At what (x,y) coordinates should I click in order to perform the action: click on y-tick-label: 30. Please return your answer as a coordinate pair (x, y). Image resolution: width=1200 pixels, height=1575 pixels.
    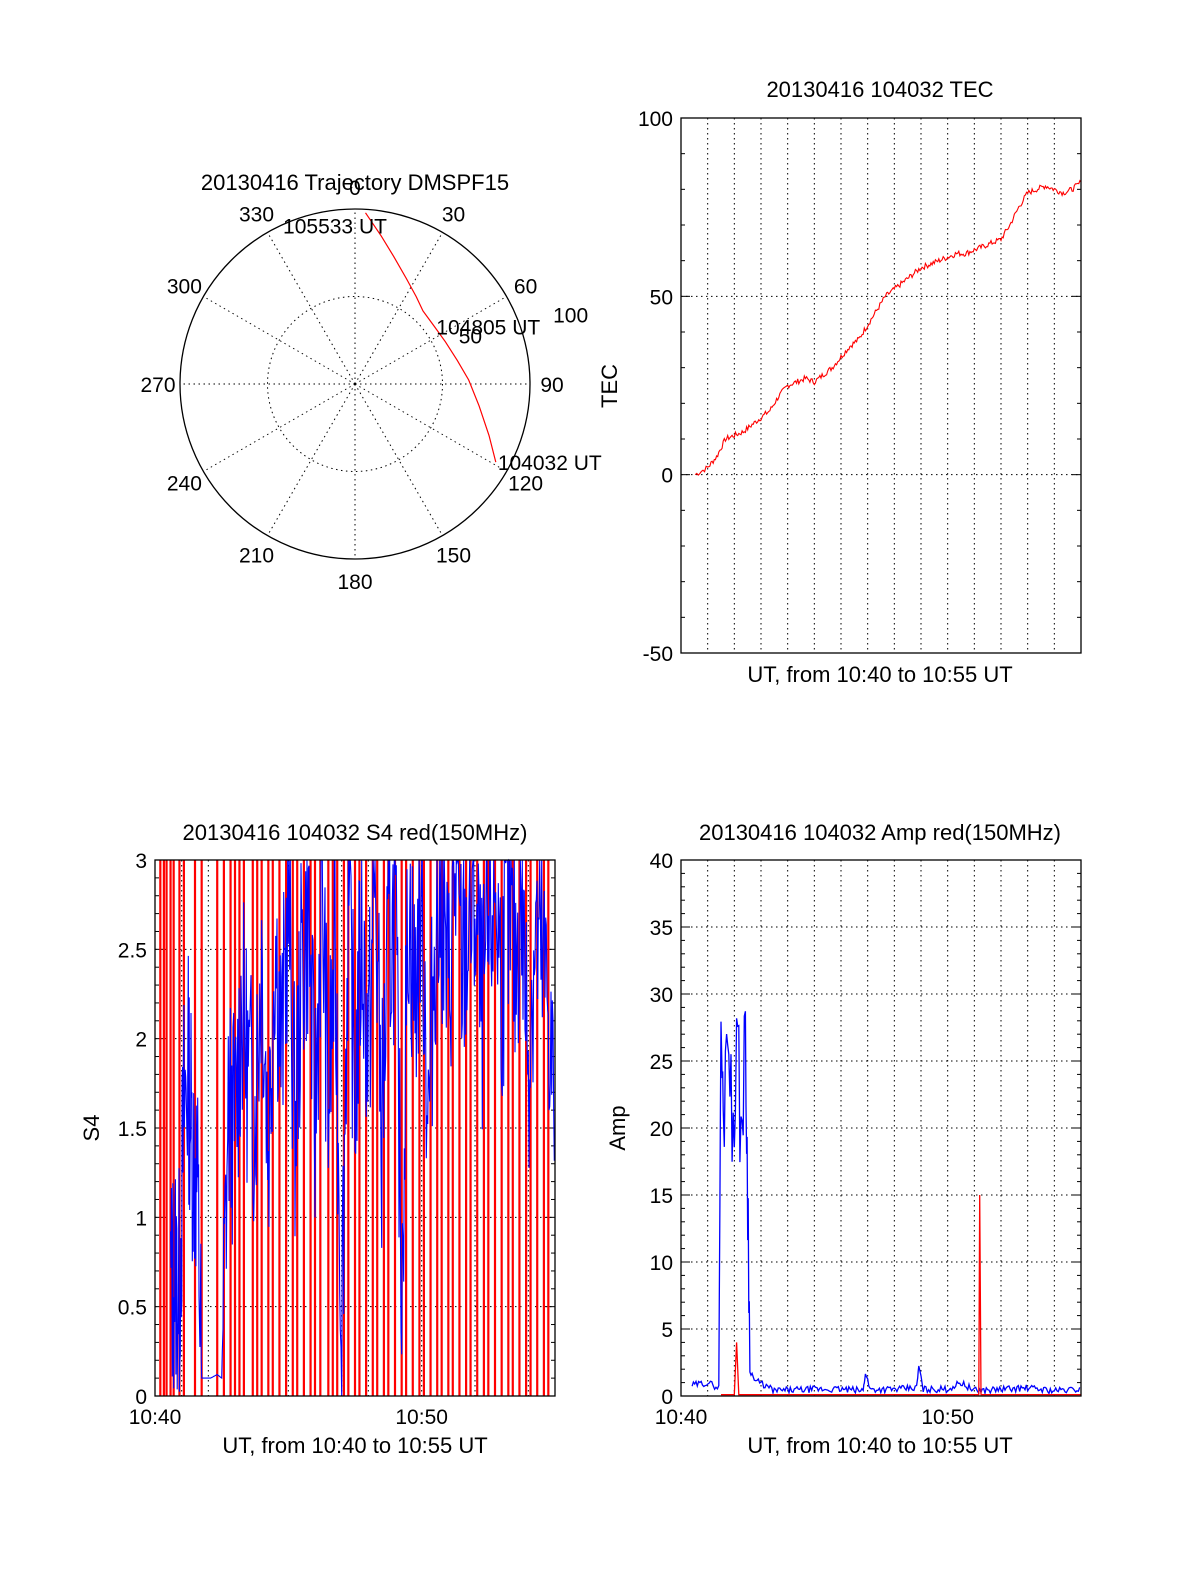
    Looking at the image, I should click on (661, 995).